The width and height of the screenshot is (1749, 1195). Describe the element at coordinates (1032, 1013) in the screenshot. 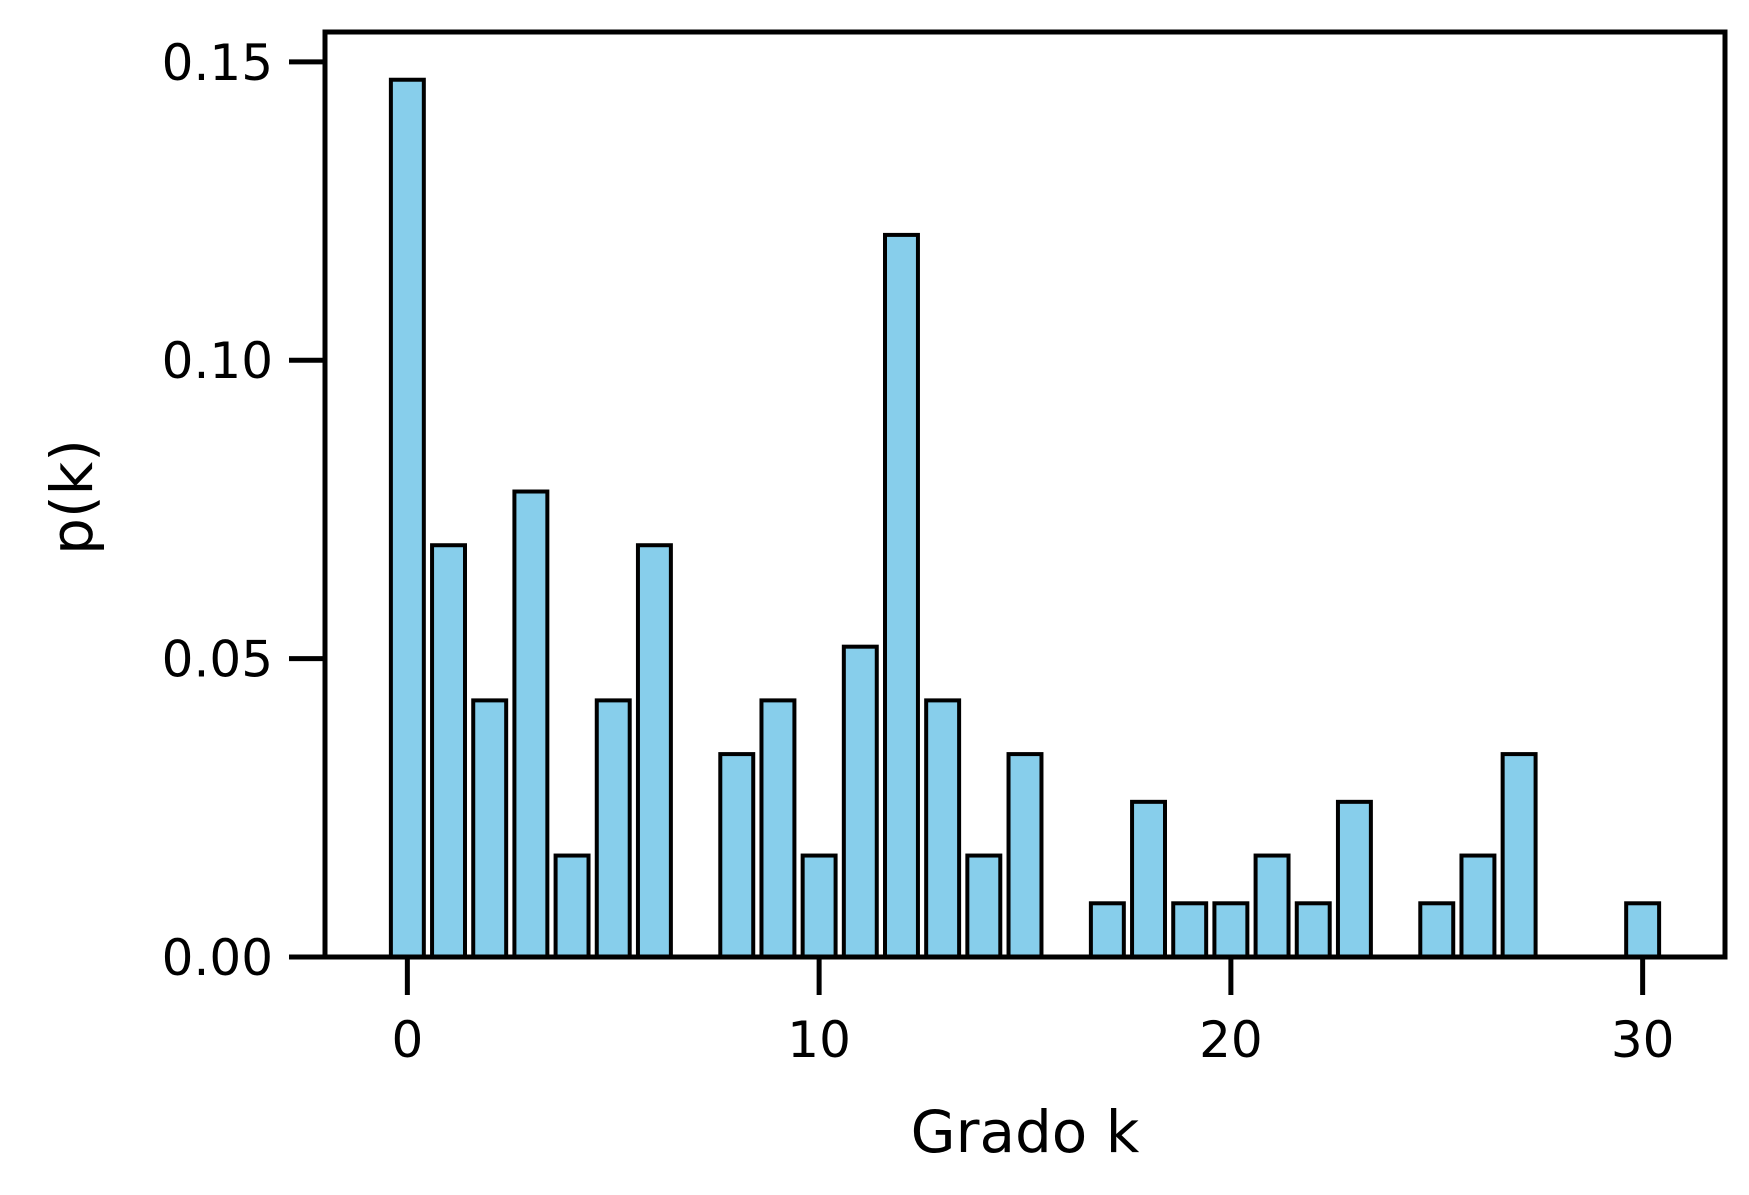

I see `x-axis: 0 10 20 30` at that location.